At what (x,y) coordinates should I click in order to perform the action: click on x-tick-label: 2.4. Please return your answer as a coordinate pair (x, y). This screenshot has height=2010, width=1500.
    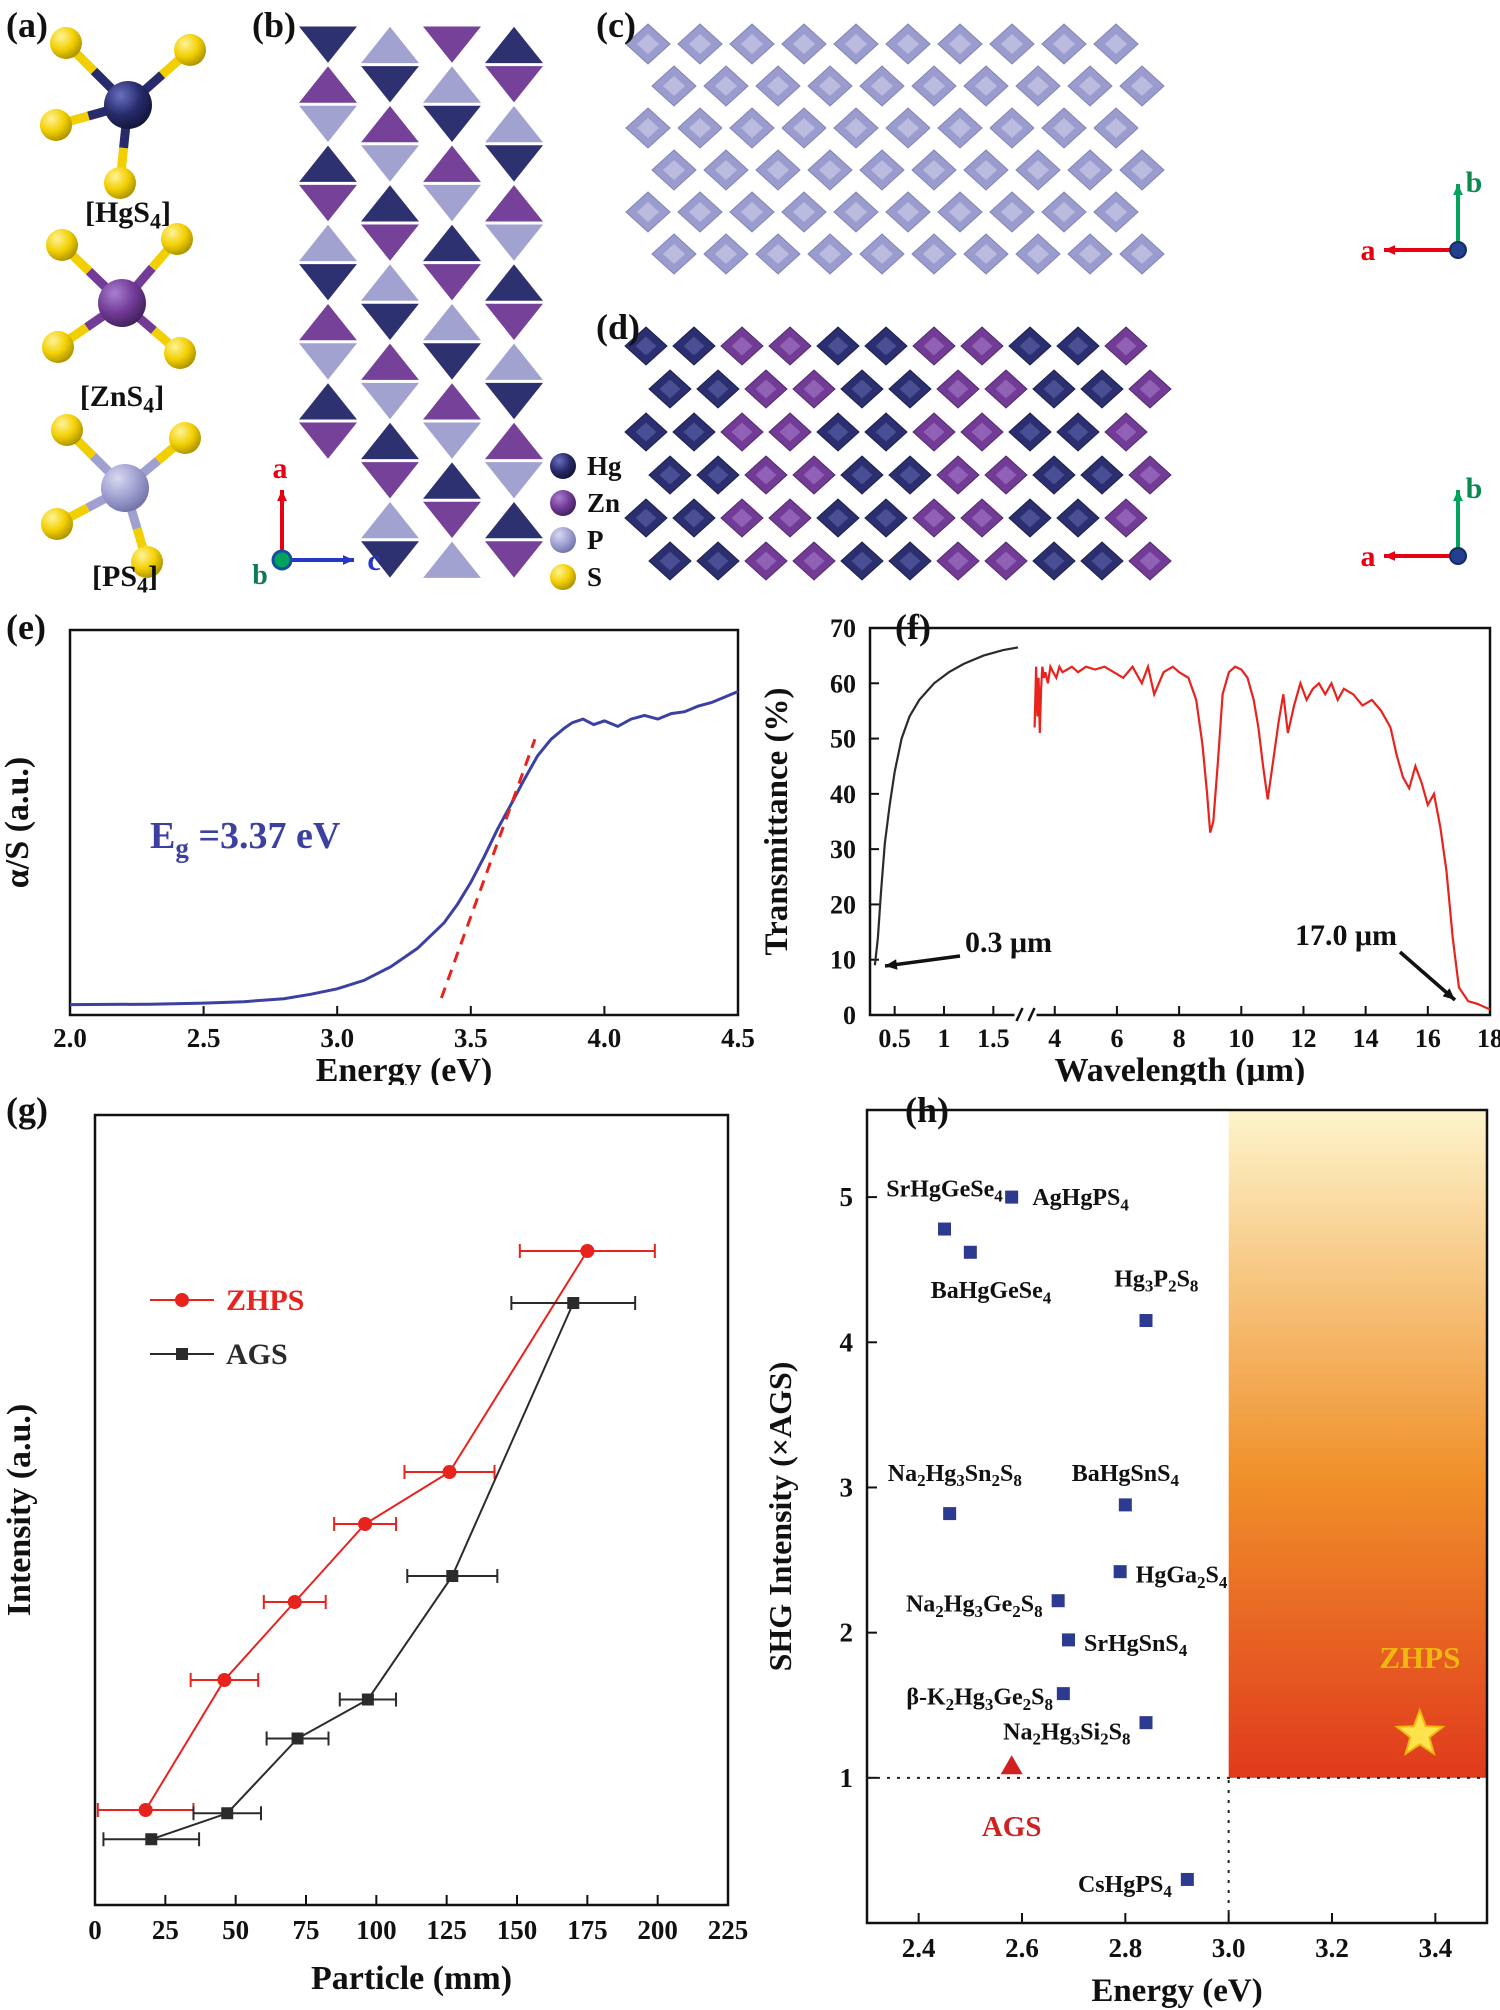
    Looking at the image, I should click on (919, 1948).